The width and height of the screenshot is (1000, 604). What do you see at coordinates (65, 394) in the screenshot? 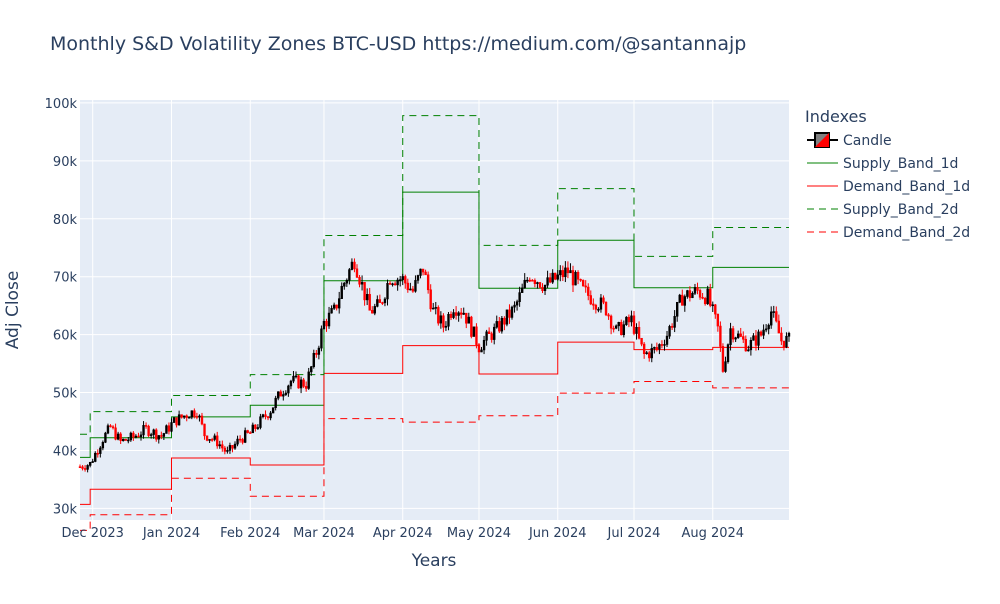
I see `y-tick-label: 50k` at bounding box center [65, 394].